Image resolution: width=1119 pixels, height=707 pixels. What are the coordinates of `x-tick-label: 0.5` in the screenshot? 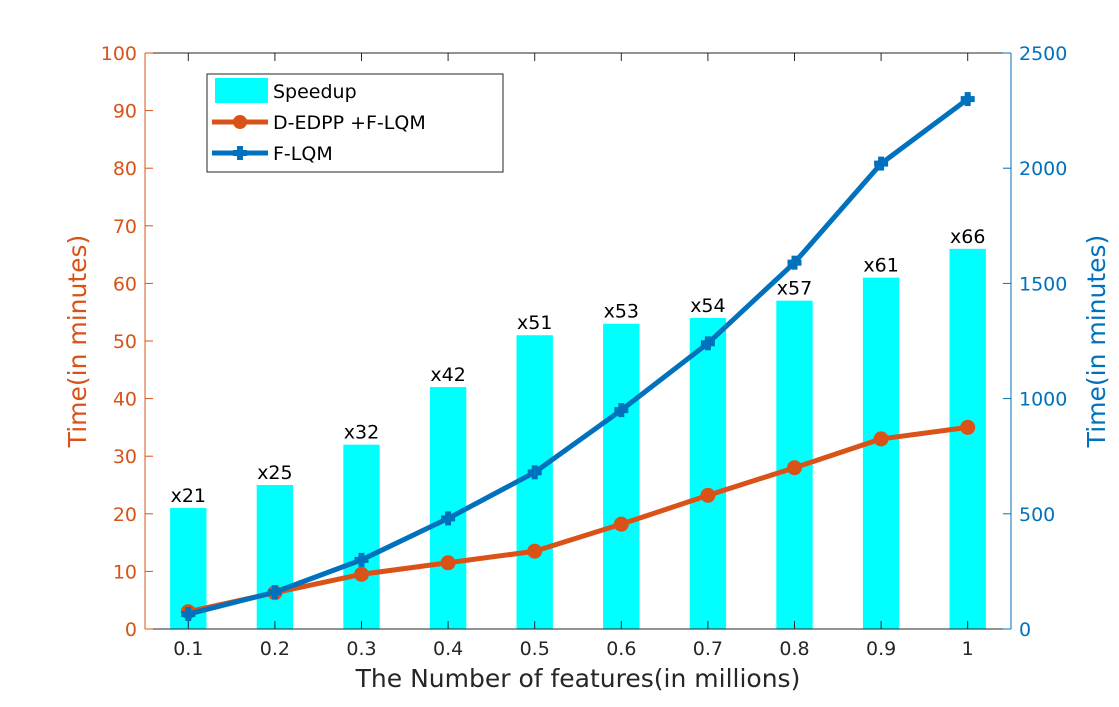 It's located at (535, 649).